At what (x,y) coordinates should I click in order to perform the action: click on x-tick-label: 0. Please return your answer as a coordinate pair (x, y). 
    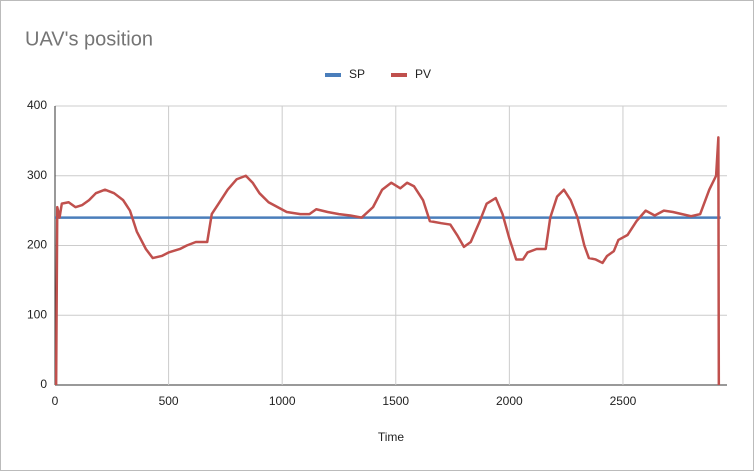
    Looking at the image, I should click on (55, 401).